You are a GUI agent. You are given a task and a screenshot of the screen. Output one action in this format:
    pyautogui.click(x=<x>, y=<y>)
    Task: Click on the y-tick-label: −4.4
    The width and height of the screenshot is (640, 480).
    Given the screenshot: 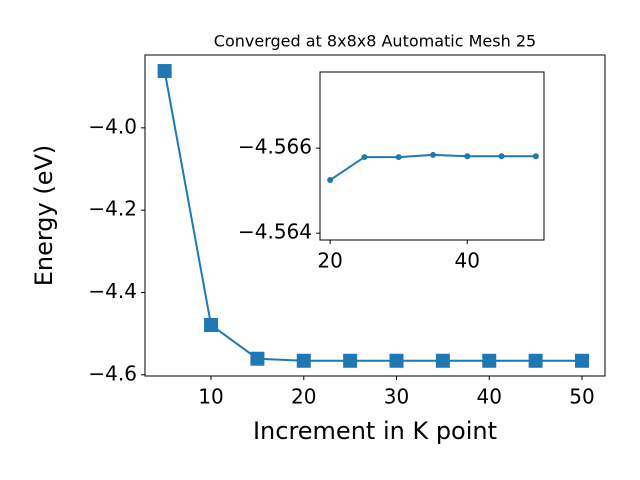 What is the action you would take?
    pyautogui.click(x=112, y=291)
    